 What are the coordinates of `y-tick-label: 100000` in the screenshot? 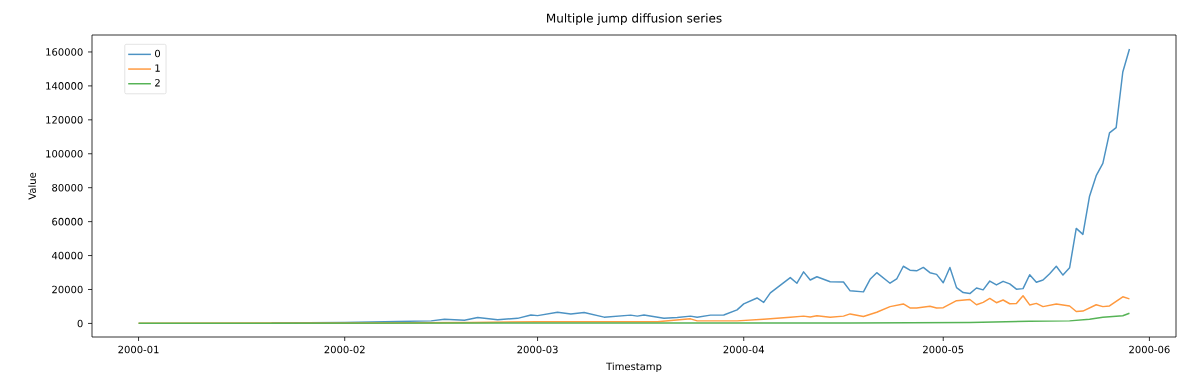 It's located at (64, 153).